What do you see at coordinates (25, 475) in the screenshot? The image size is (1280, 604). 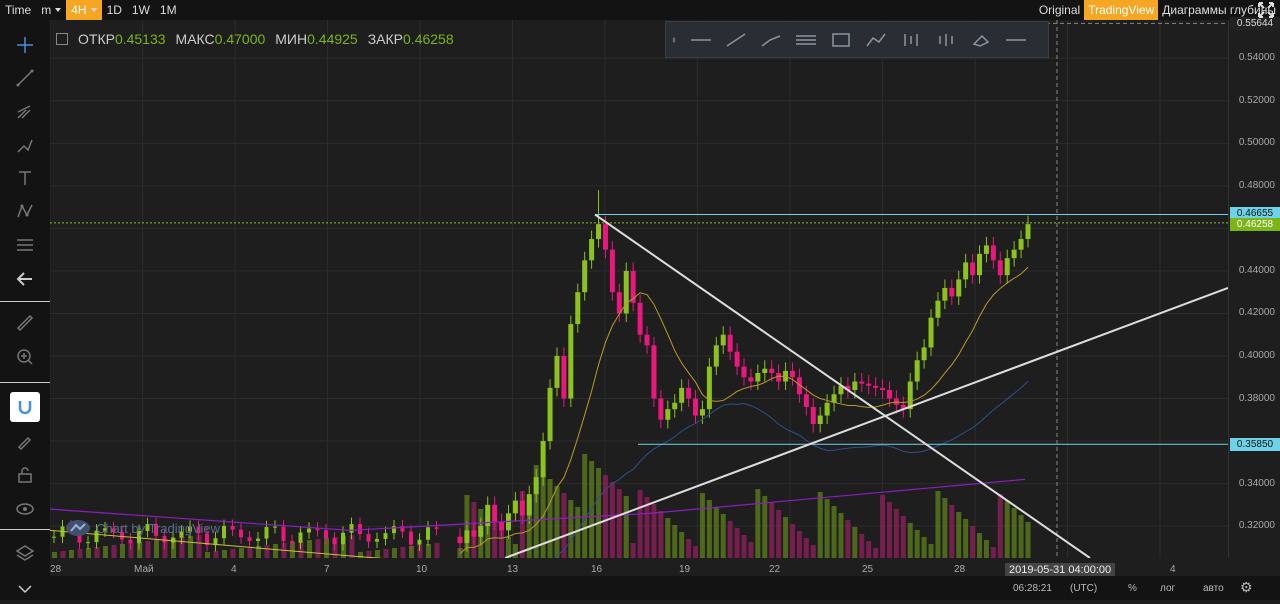 I see `lock-icon` at bounding box center [25, 475].